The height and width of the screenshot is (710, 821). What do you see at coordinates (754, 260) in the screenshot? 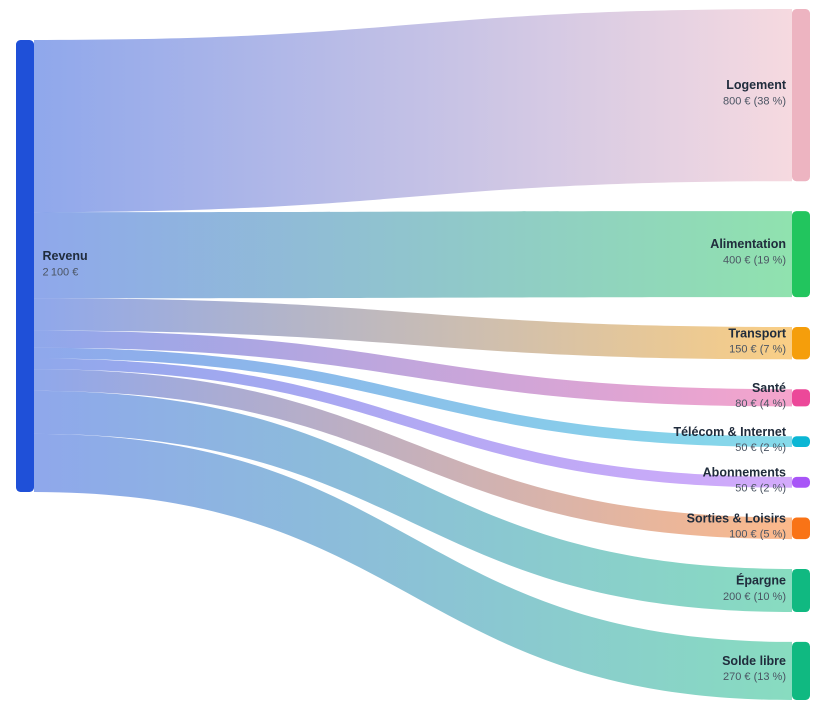
I see `svg-text: 400 € (19 %)` at bounding box center [754, 260].